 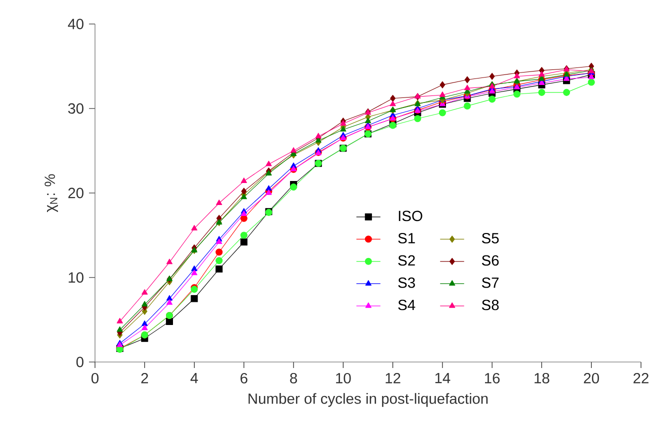 I want to click on x-tick-label: 12, so click(x=393, y=378).